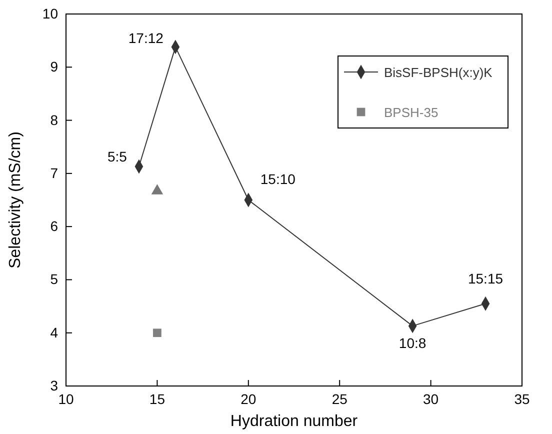 Image resolution: width=552 pixels, height=434 pixels. Describe the element at coordinates (54, 332) in the screenshot. I see `y-tick-label: 4` at that location.